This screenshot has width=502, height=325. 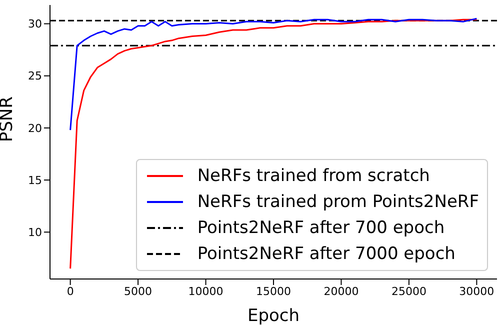 I want to click on x-tick-label: 30000, so click(x=476, y=291).